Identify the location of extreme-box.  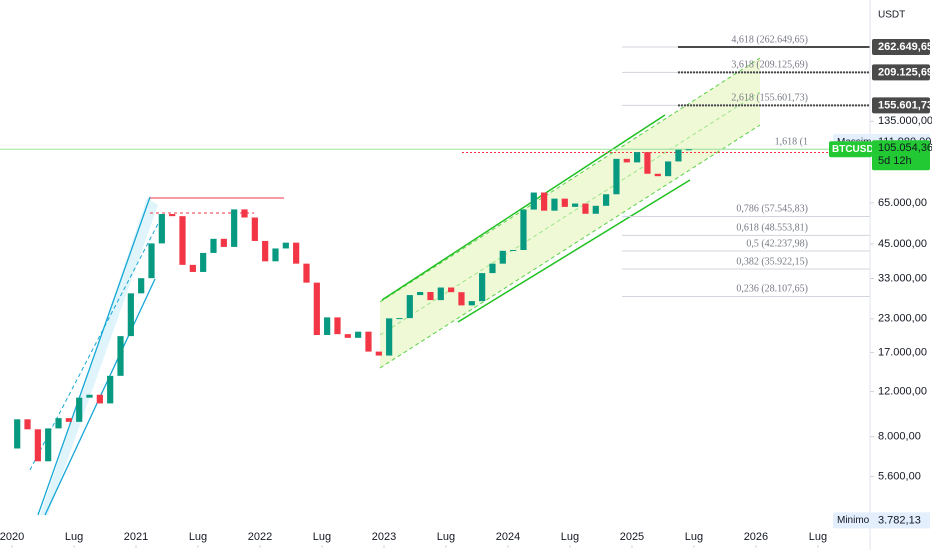
(901, 520).